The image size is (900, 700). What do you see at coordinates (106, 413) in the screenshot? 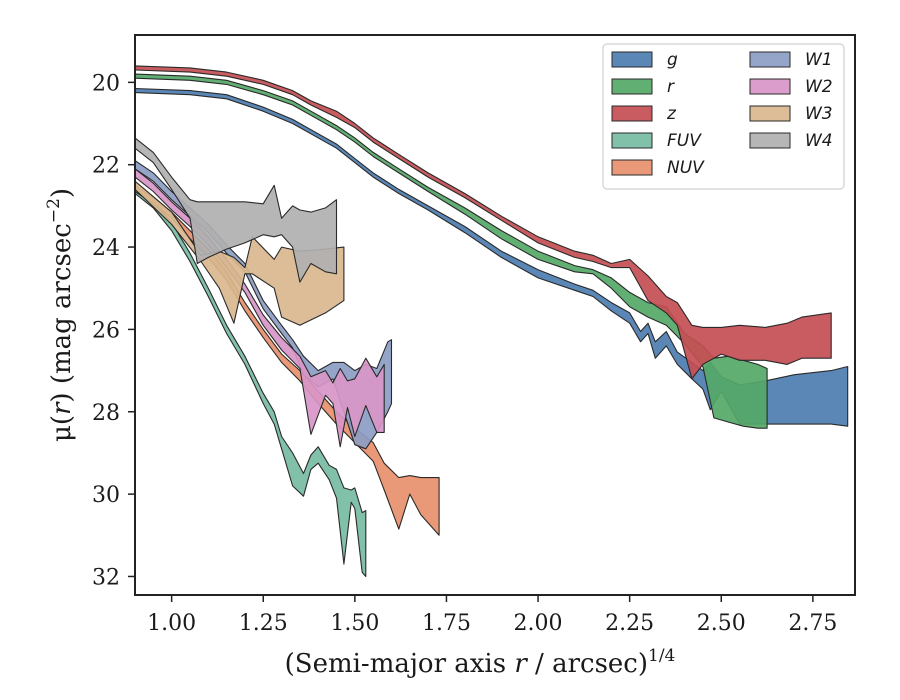
I see `y-tick-label: 28` at bounding box center [106, 413].